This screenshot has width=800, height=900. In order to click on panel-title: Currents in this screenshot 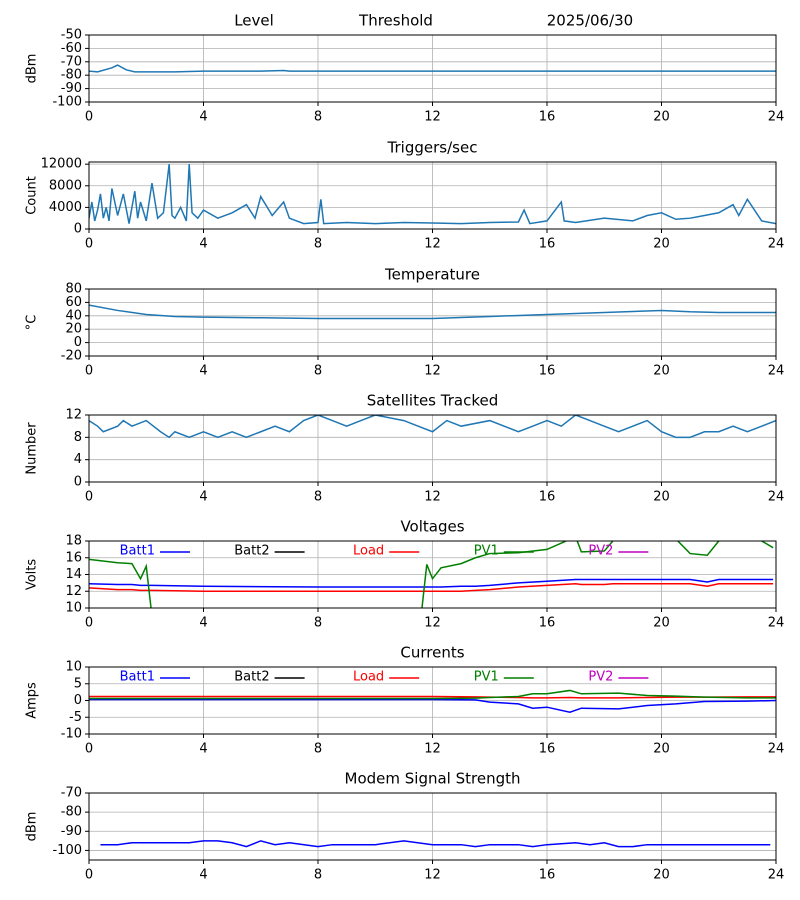, I will do `click(432, 653)`.